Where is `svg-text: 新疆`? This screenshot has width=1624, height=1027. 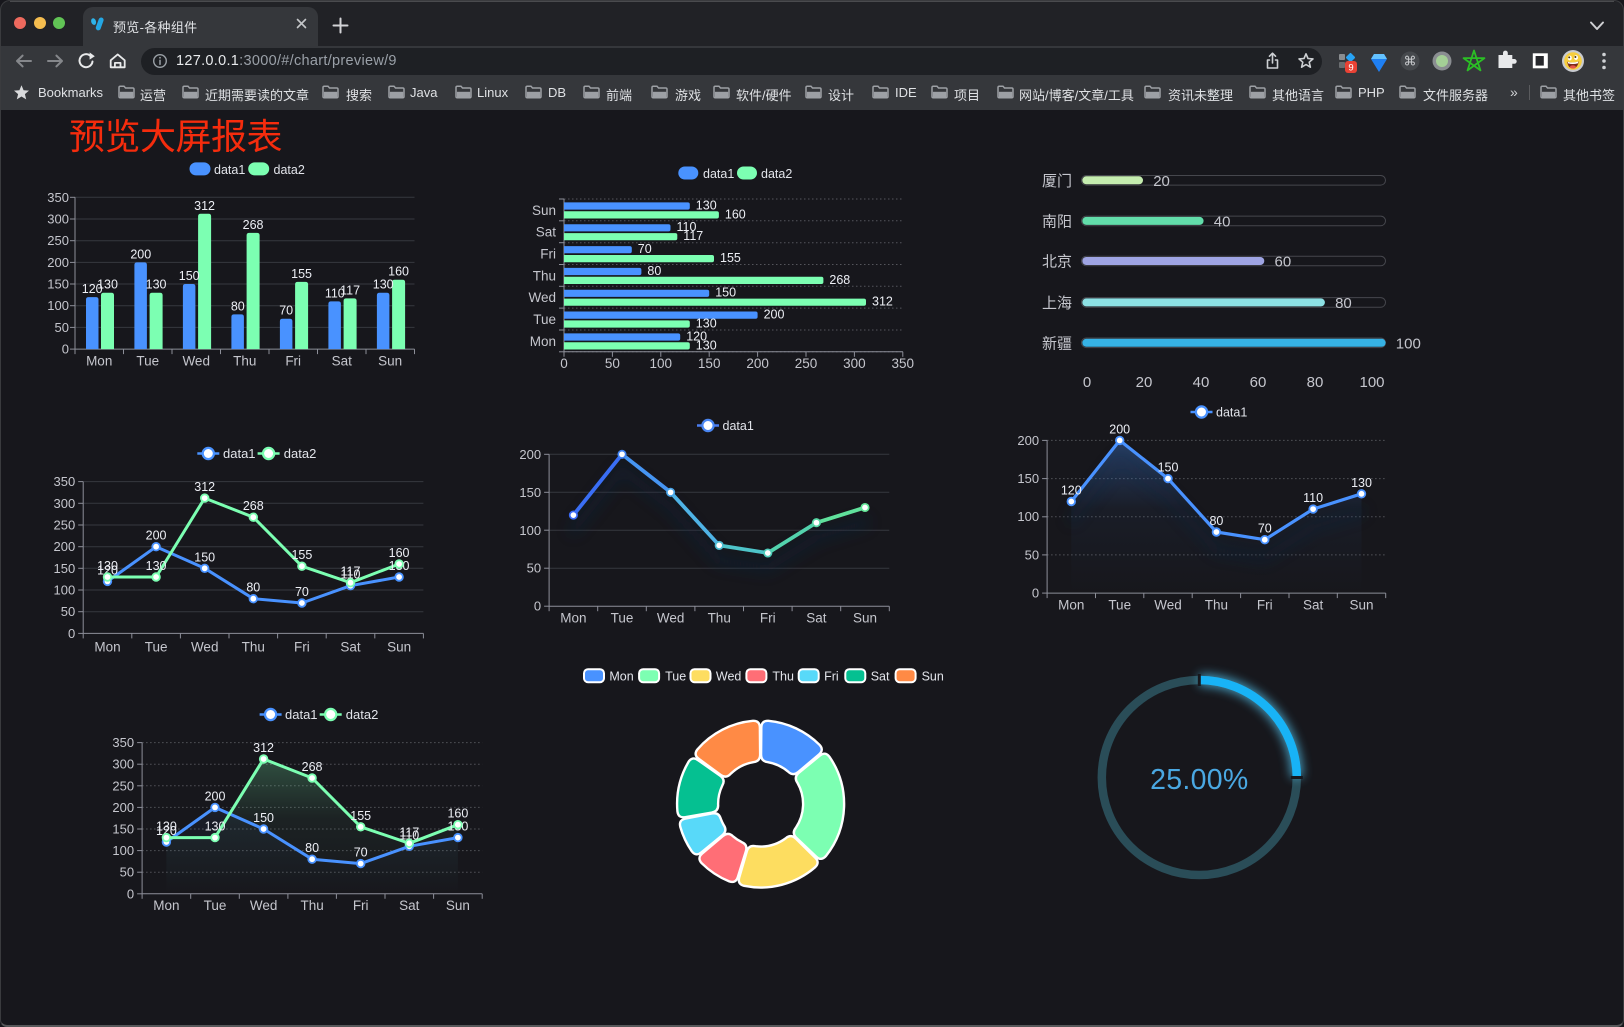 svg-text: 新疆 is located at coordinates (1057, 343).